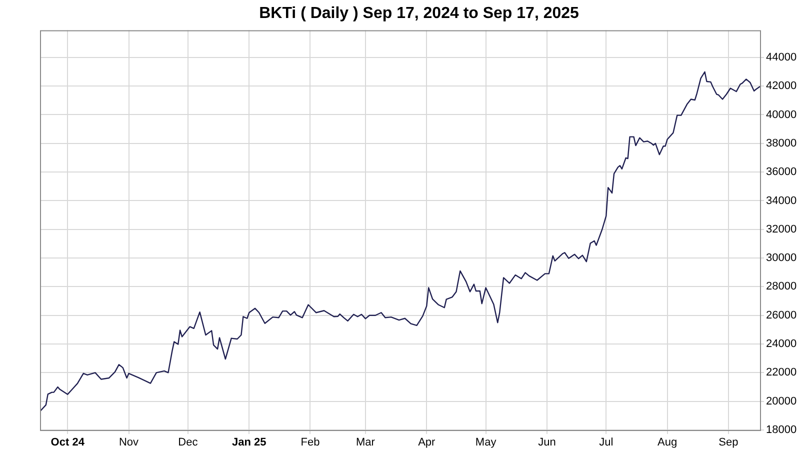 This screenshot has height=466, width=800. I want to click on x-tick-label: Oct 24, so click(68, 442).